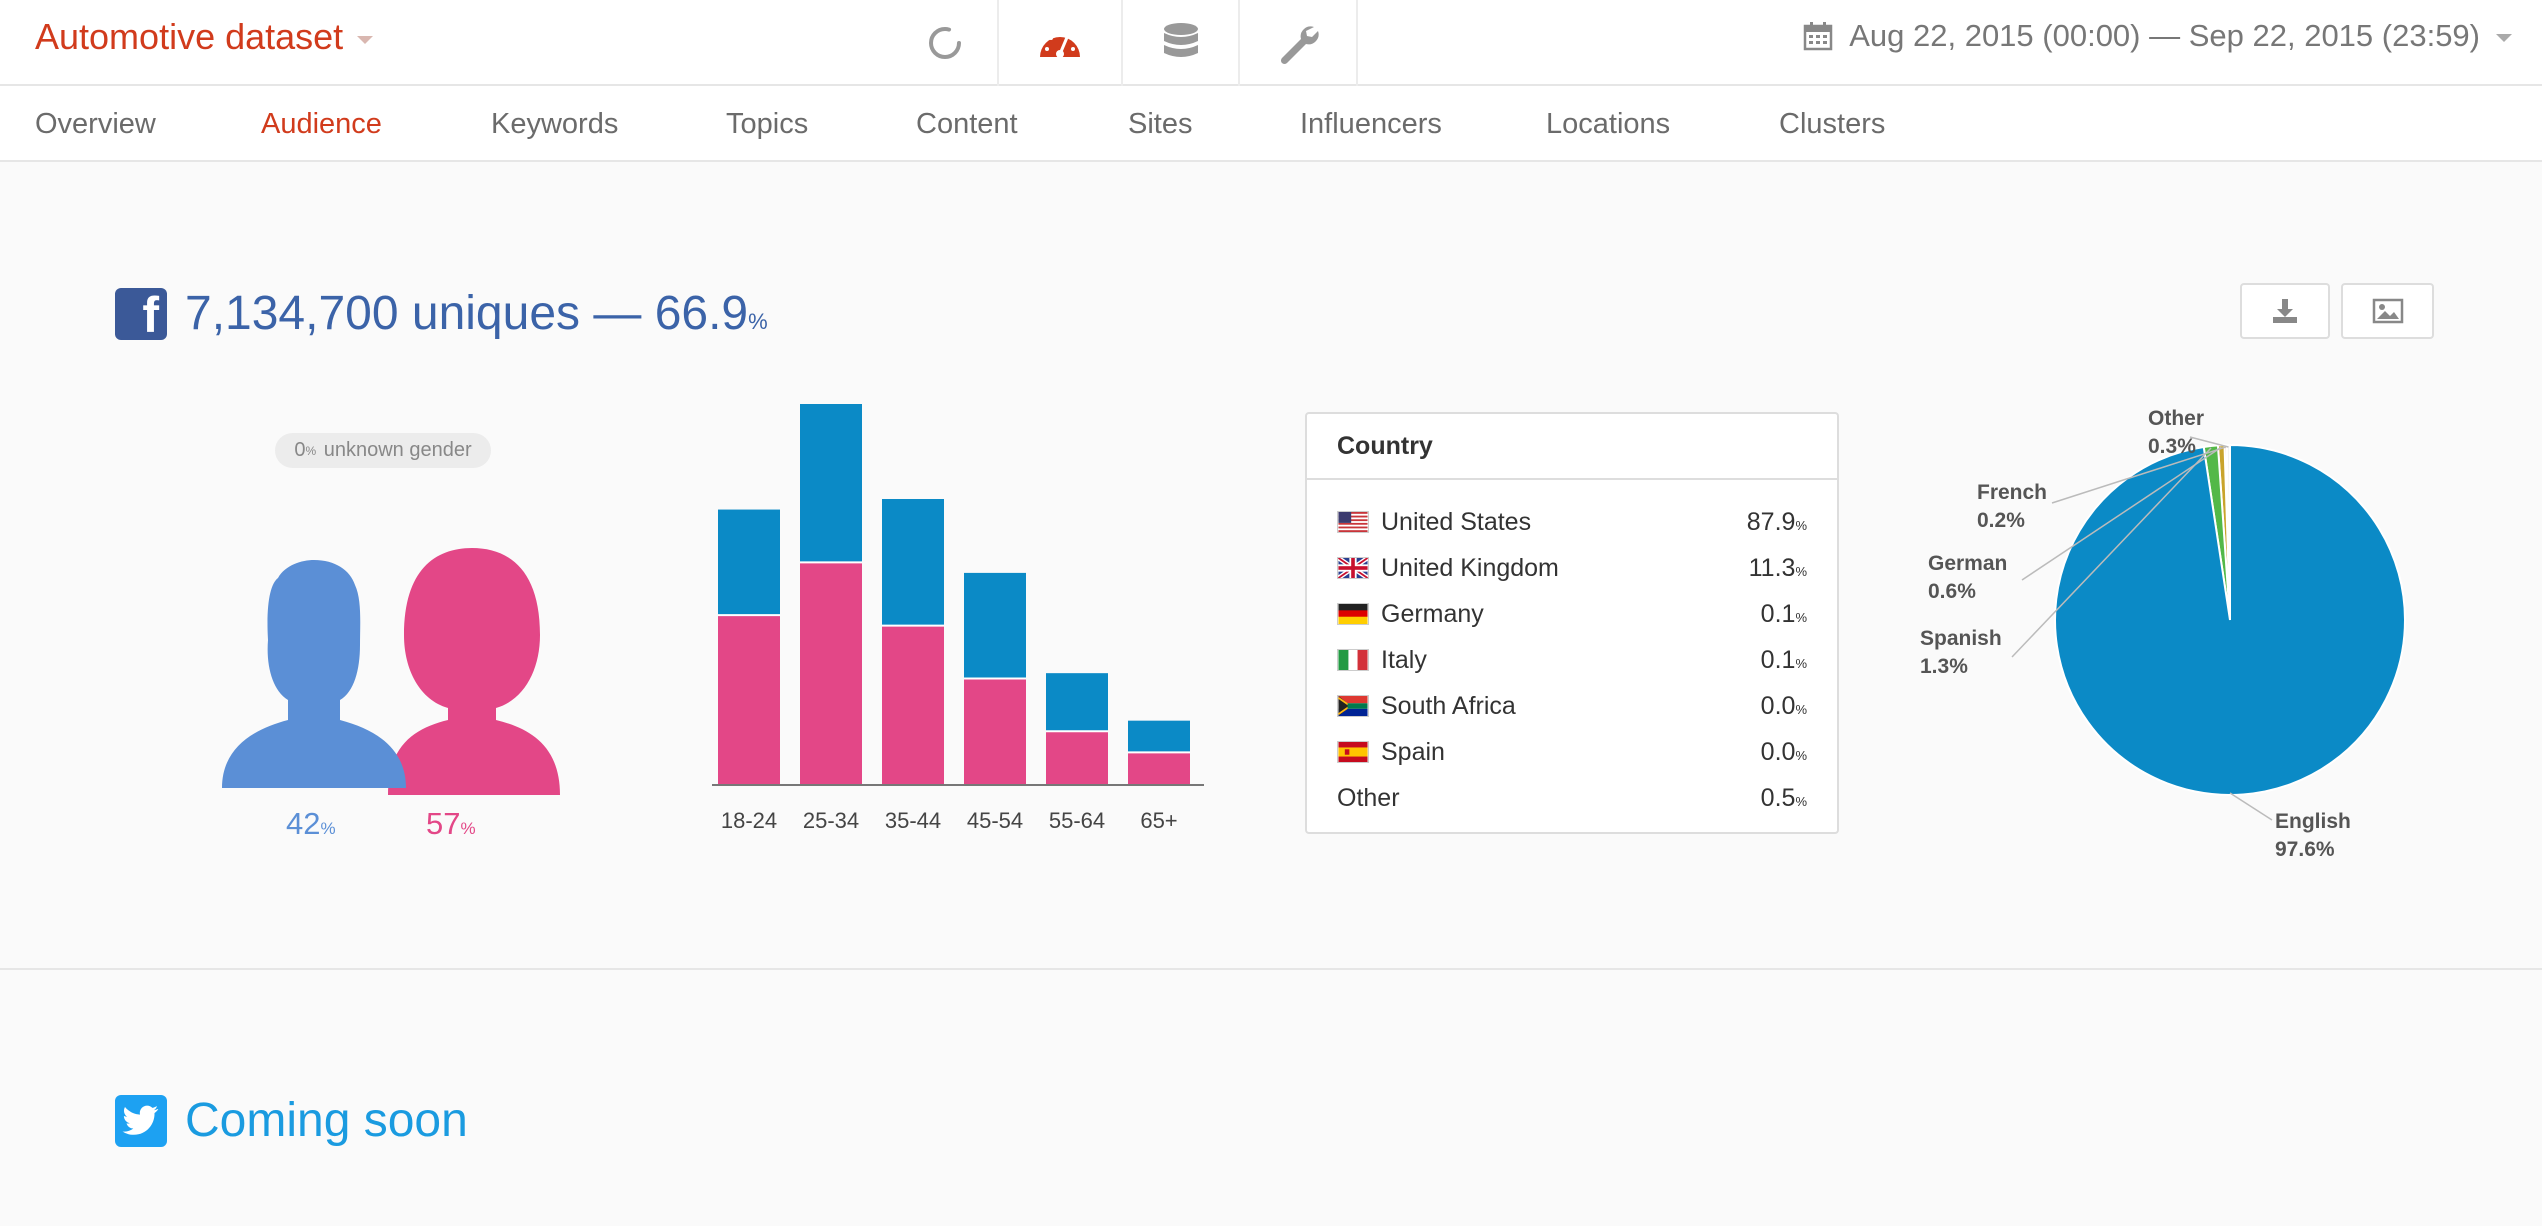 The image size is (2542, 1226). Describe the element at coordinates (767, 124) in the screenshot. I see `tab-topics: Topics` at that location.